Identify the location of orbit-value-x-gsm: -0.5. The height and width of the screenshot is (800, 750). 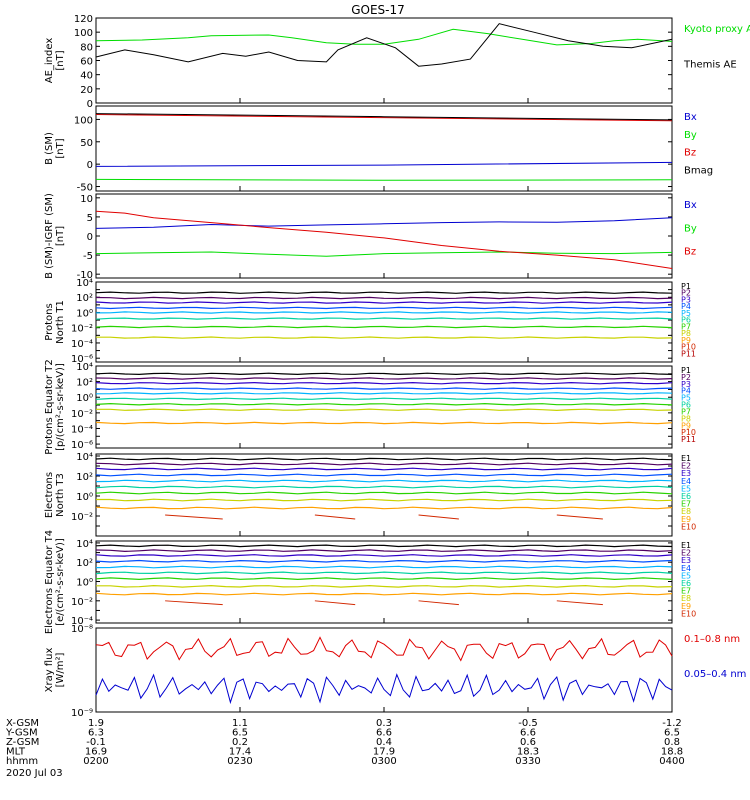
(528, 723).